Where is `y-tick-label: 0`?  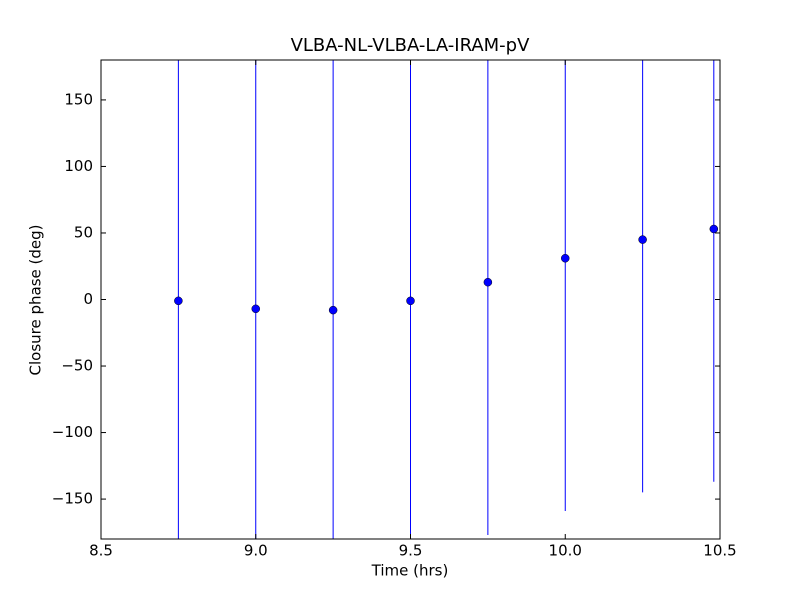
y-tick-label: 0 is located at coordinates (88, 299).